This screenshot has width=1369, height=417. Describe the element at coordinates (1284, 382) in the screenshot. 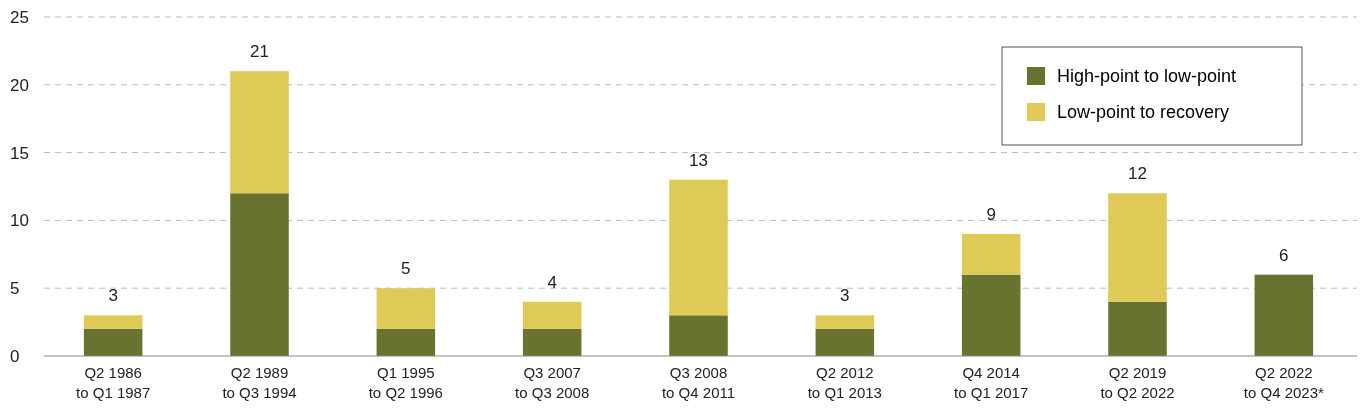

I see `x-tick-label: Q2 2022 to Q4 2023*` at that location.